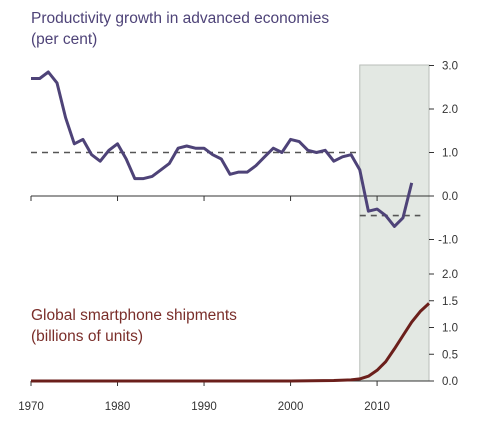 Image resolution: width=482 pixels, height=424 pixels. I want to click on shaded-region, so click(394, 223).